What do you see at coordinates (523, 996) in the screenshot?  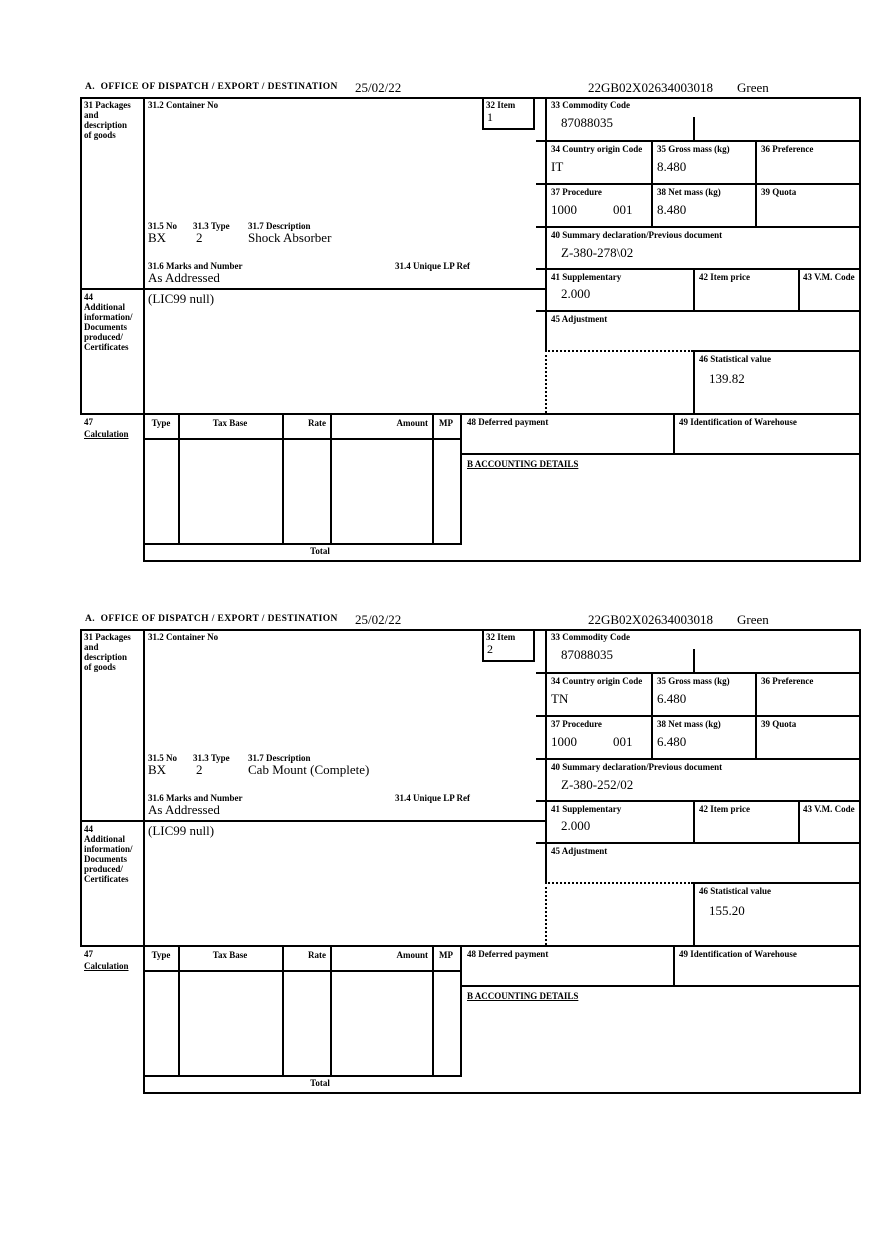 I see `accounting-details-label: B ACCOUNTING DETAILS` at bounding box center [523, 996].